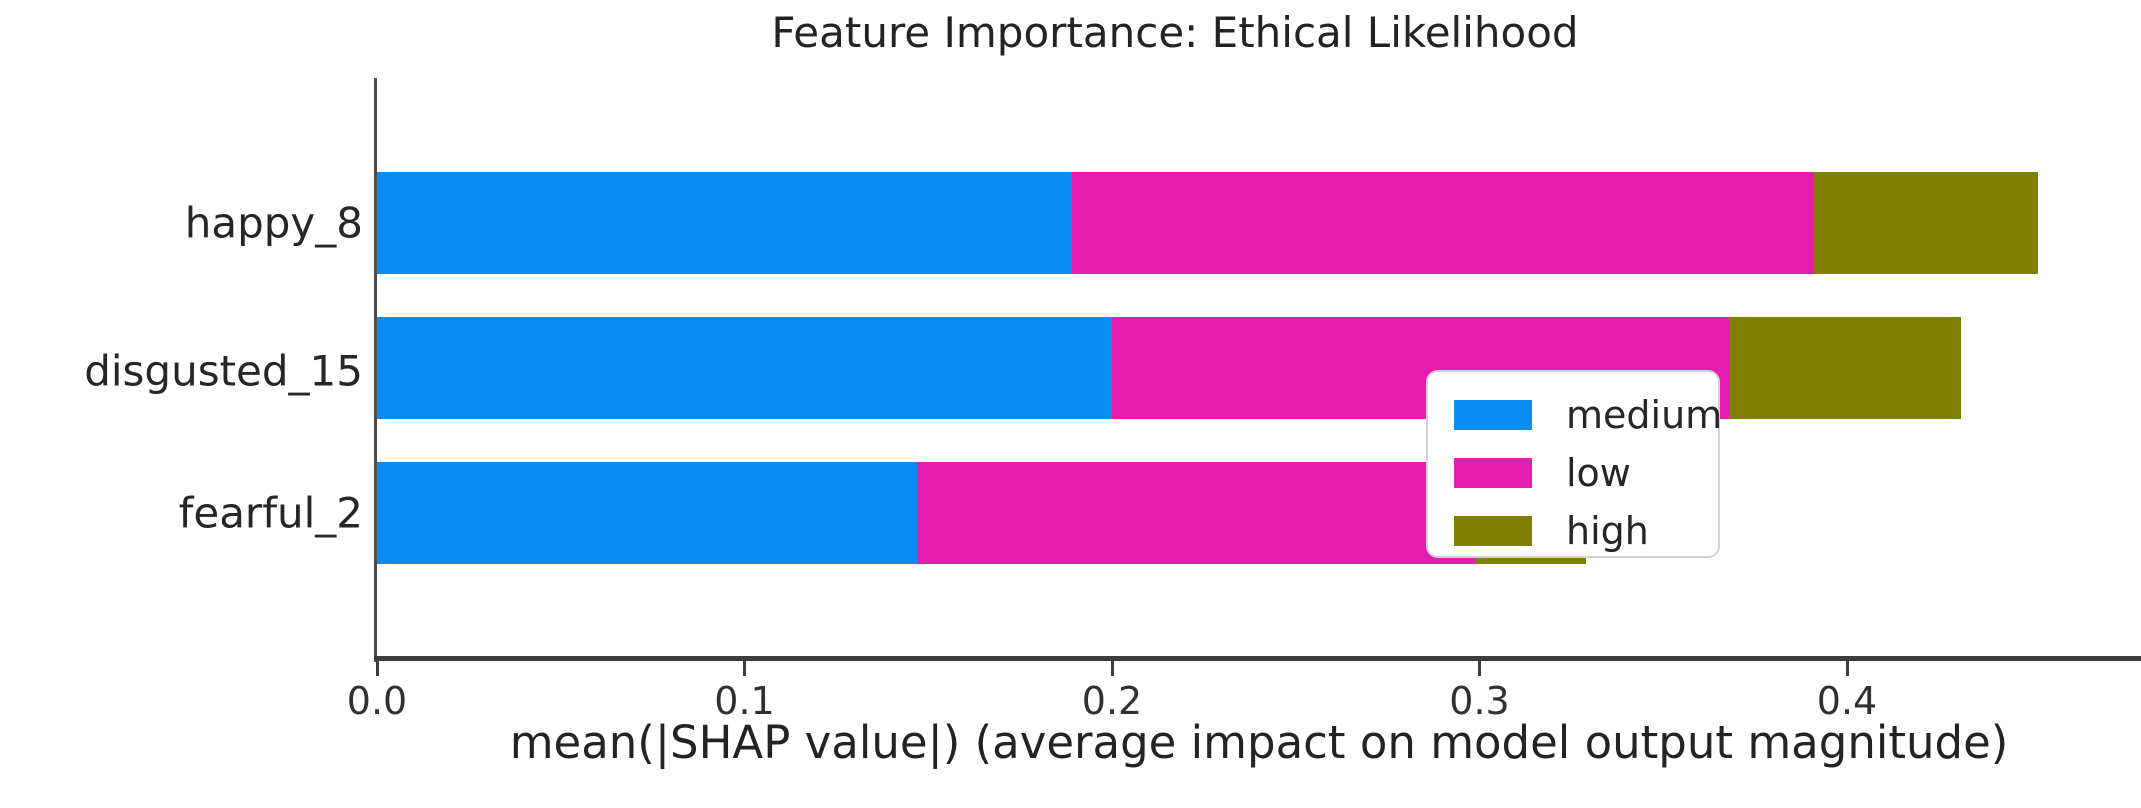 The height and width of the screenshot is (808, 2141). I want to click on legend-row-low: low, so click(1586, 473).